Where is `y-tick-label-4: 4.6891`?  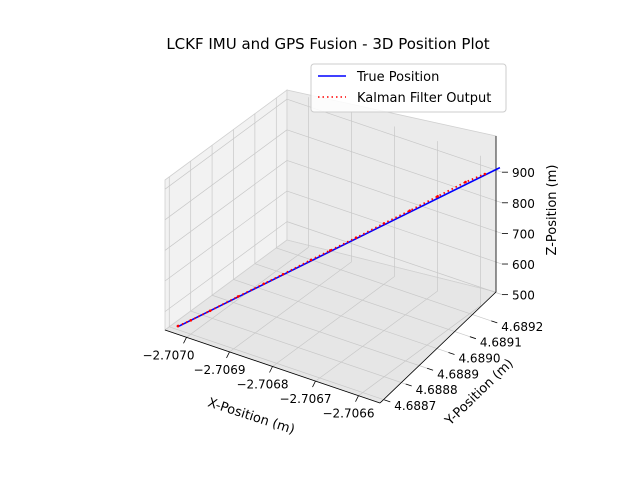 y-tick-label-4: 4.6891 is located at coordinates (501, 343).